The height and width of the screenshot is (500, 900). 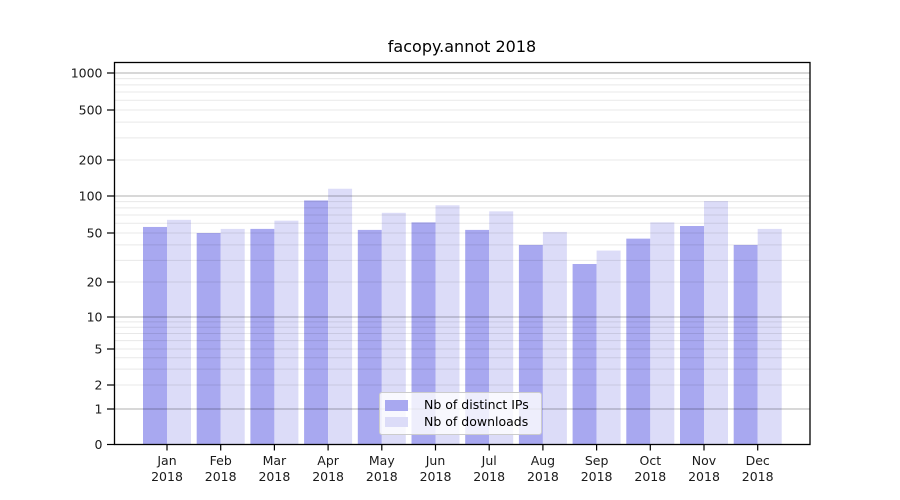 I want to click on x-tick-label-month: Feb, so click(x=221, y=460).